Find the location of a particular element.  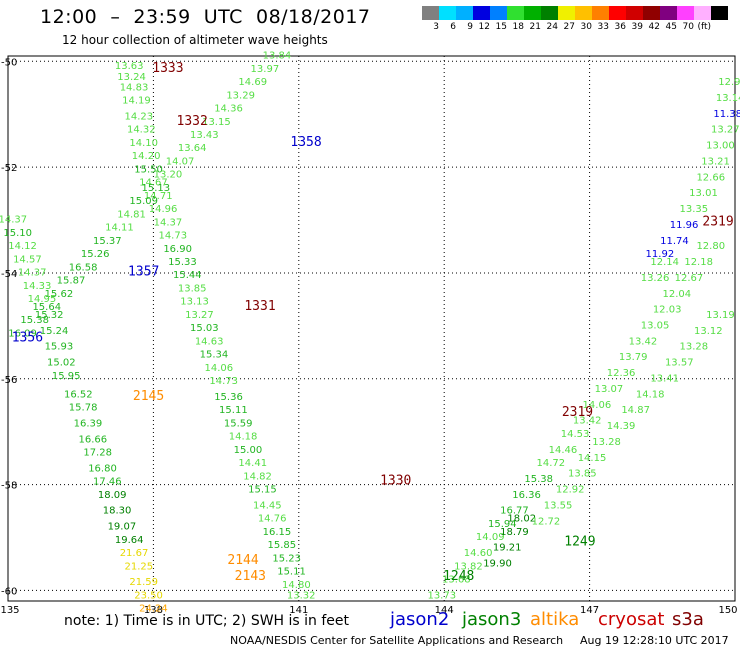

swh-data-point: 15.36 is located at coordinates (228, 397).